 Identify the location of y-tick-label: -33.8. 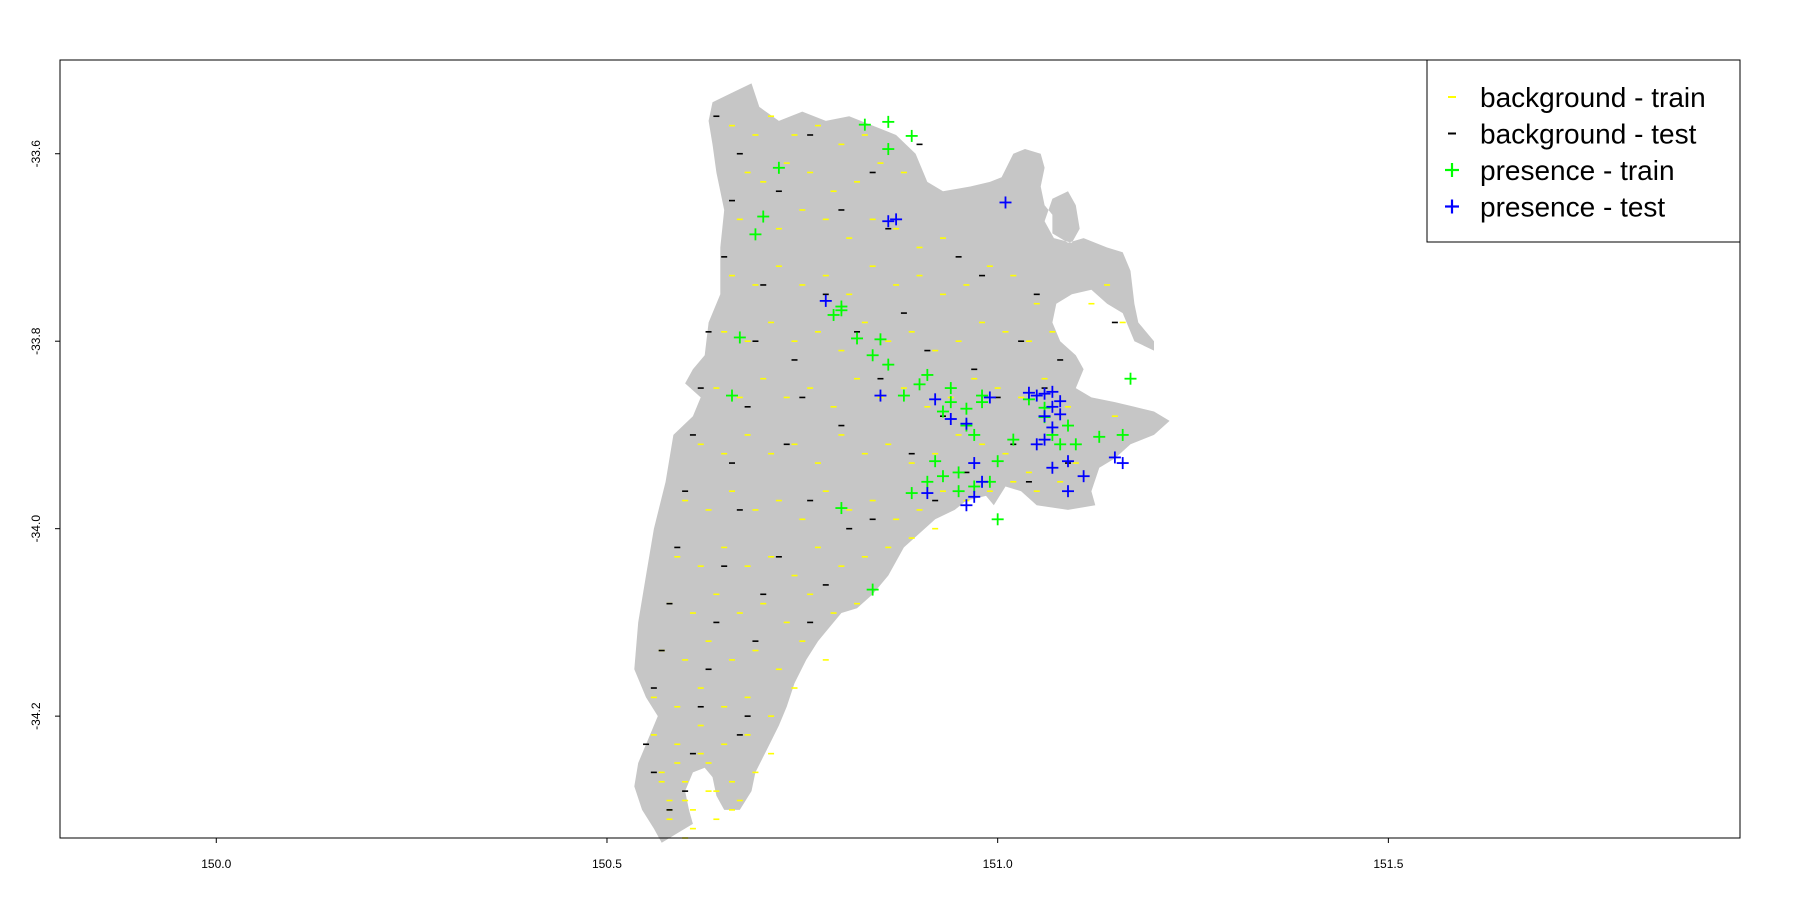
(36, 341).